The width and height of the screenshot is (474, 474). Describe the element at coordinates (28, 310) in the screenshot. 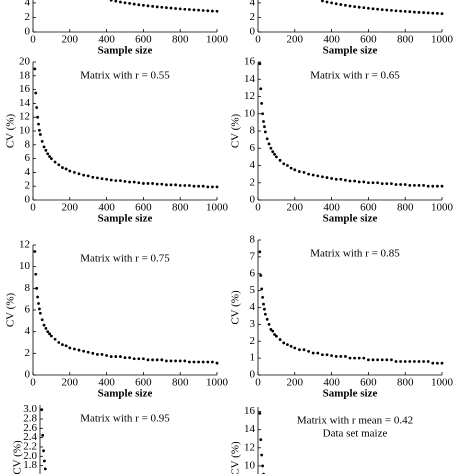

I see `y-tick-label: 6` at that location.